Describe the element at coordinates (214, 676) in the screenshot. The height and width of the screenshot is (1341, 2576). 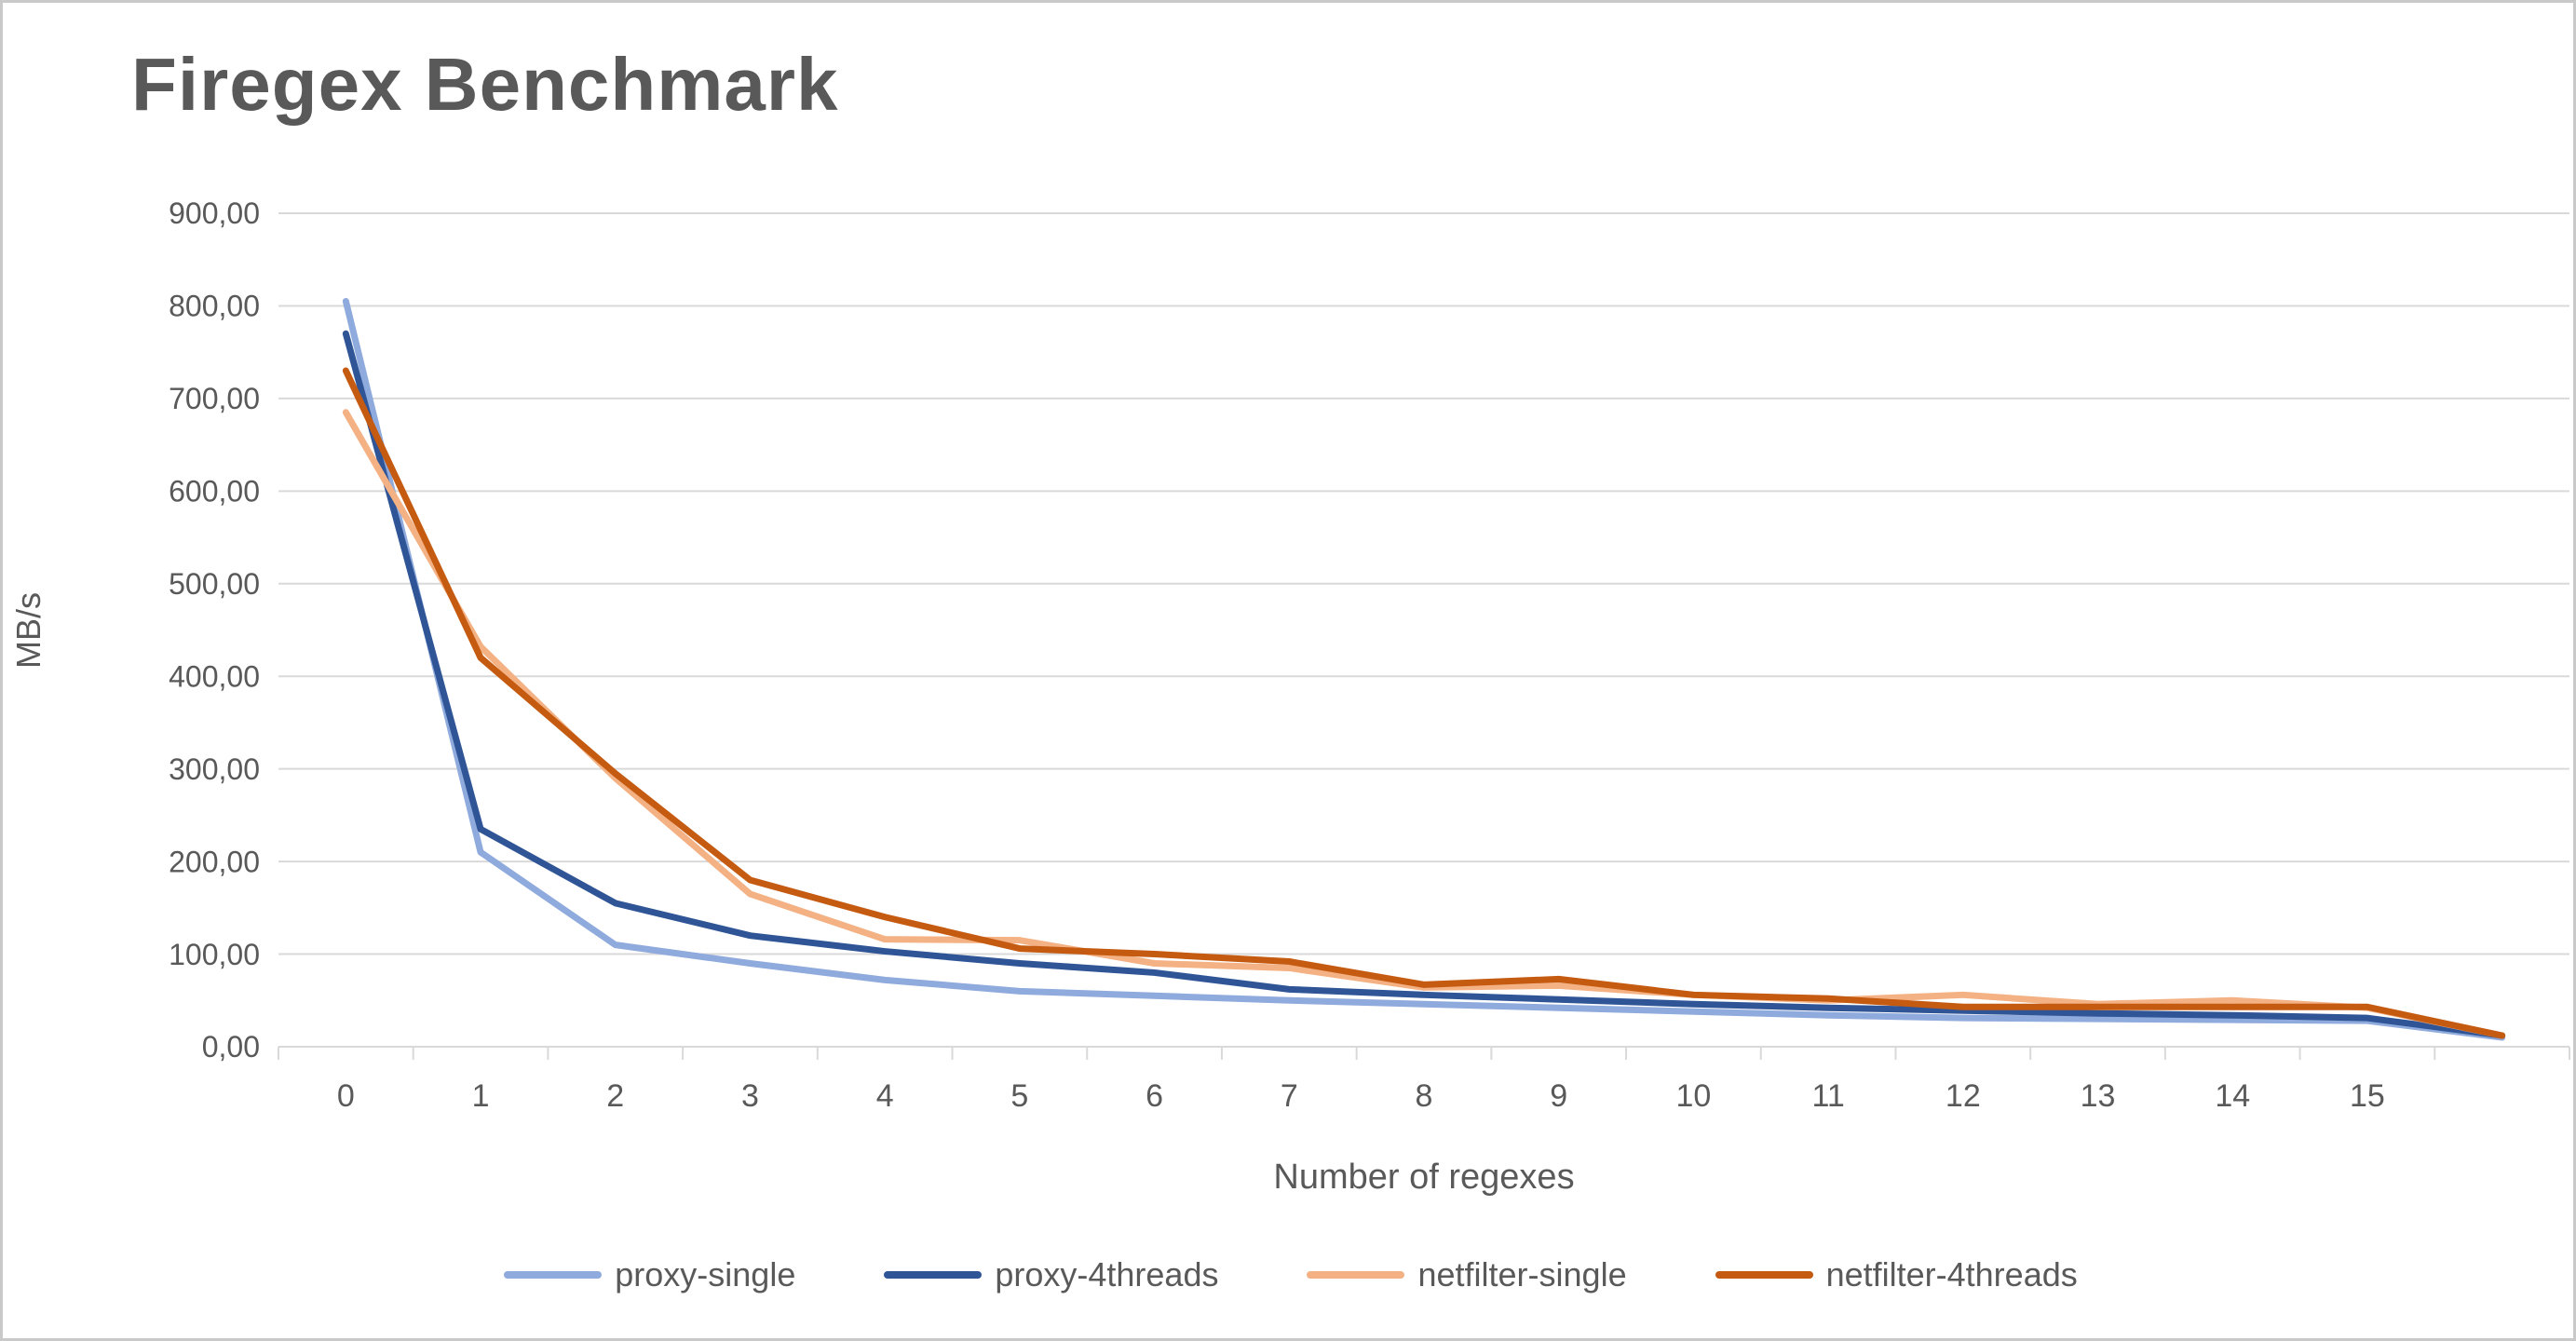
I see `y-tick-label: 400,00` at that location.